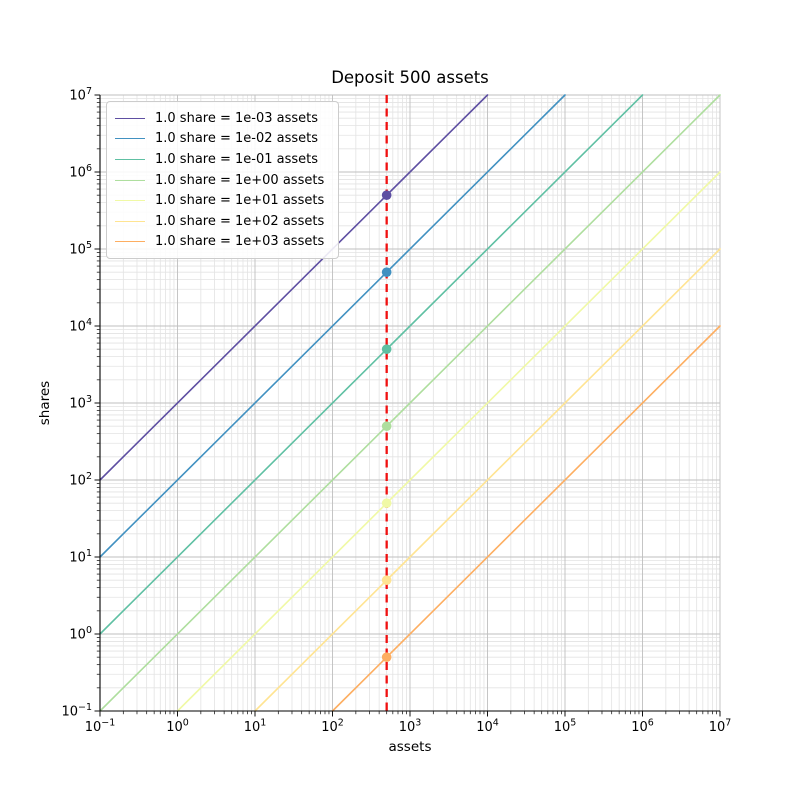 The width and height of the screenshot is (800, 800). I want to click on y-tick-label: 10⁰, so click(80, 634).